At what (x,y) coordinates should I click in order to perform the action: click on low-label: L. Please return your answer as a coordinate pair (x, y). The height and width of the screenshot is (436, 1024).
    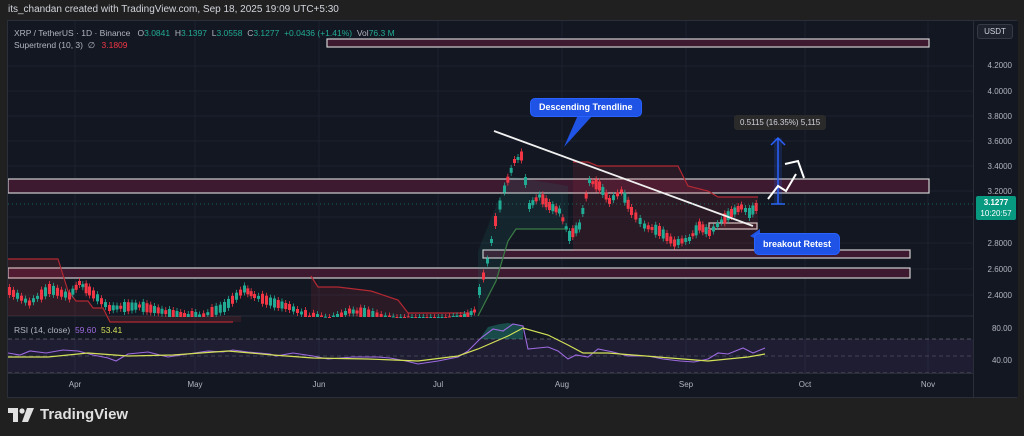
    Looking at the image, I should click on (214, 33).